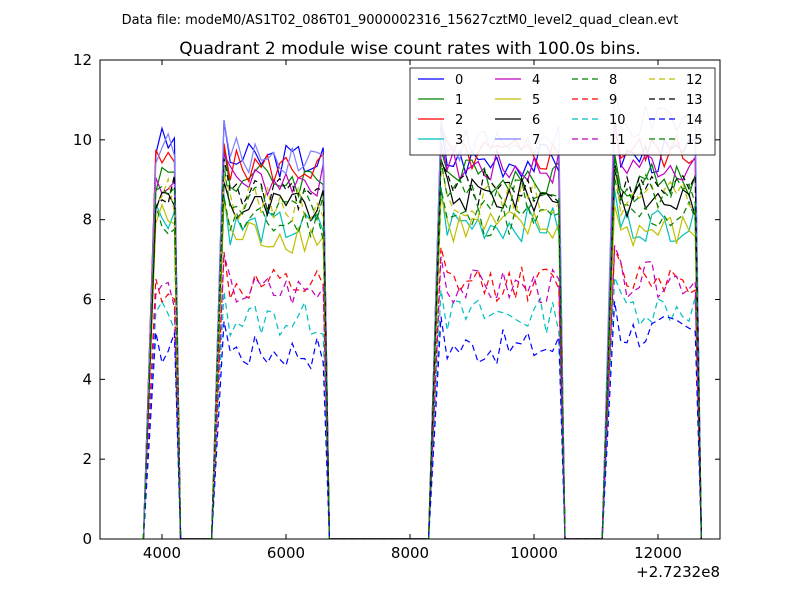  What do you see at coordinates (678, 572) in the screenshot?
I see `x-offset-label: +2.7232e8` at bounding box center [678, 572].